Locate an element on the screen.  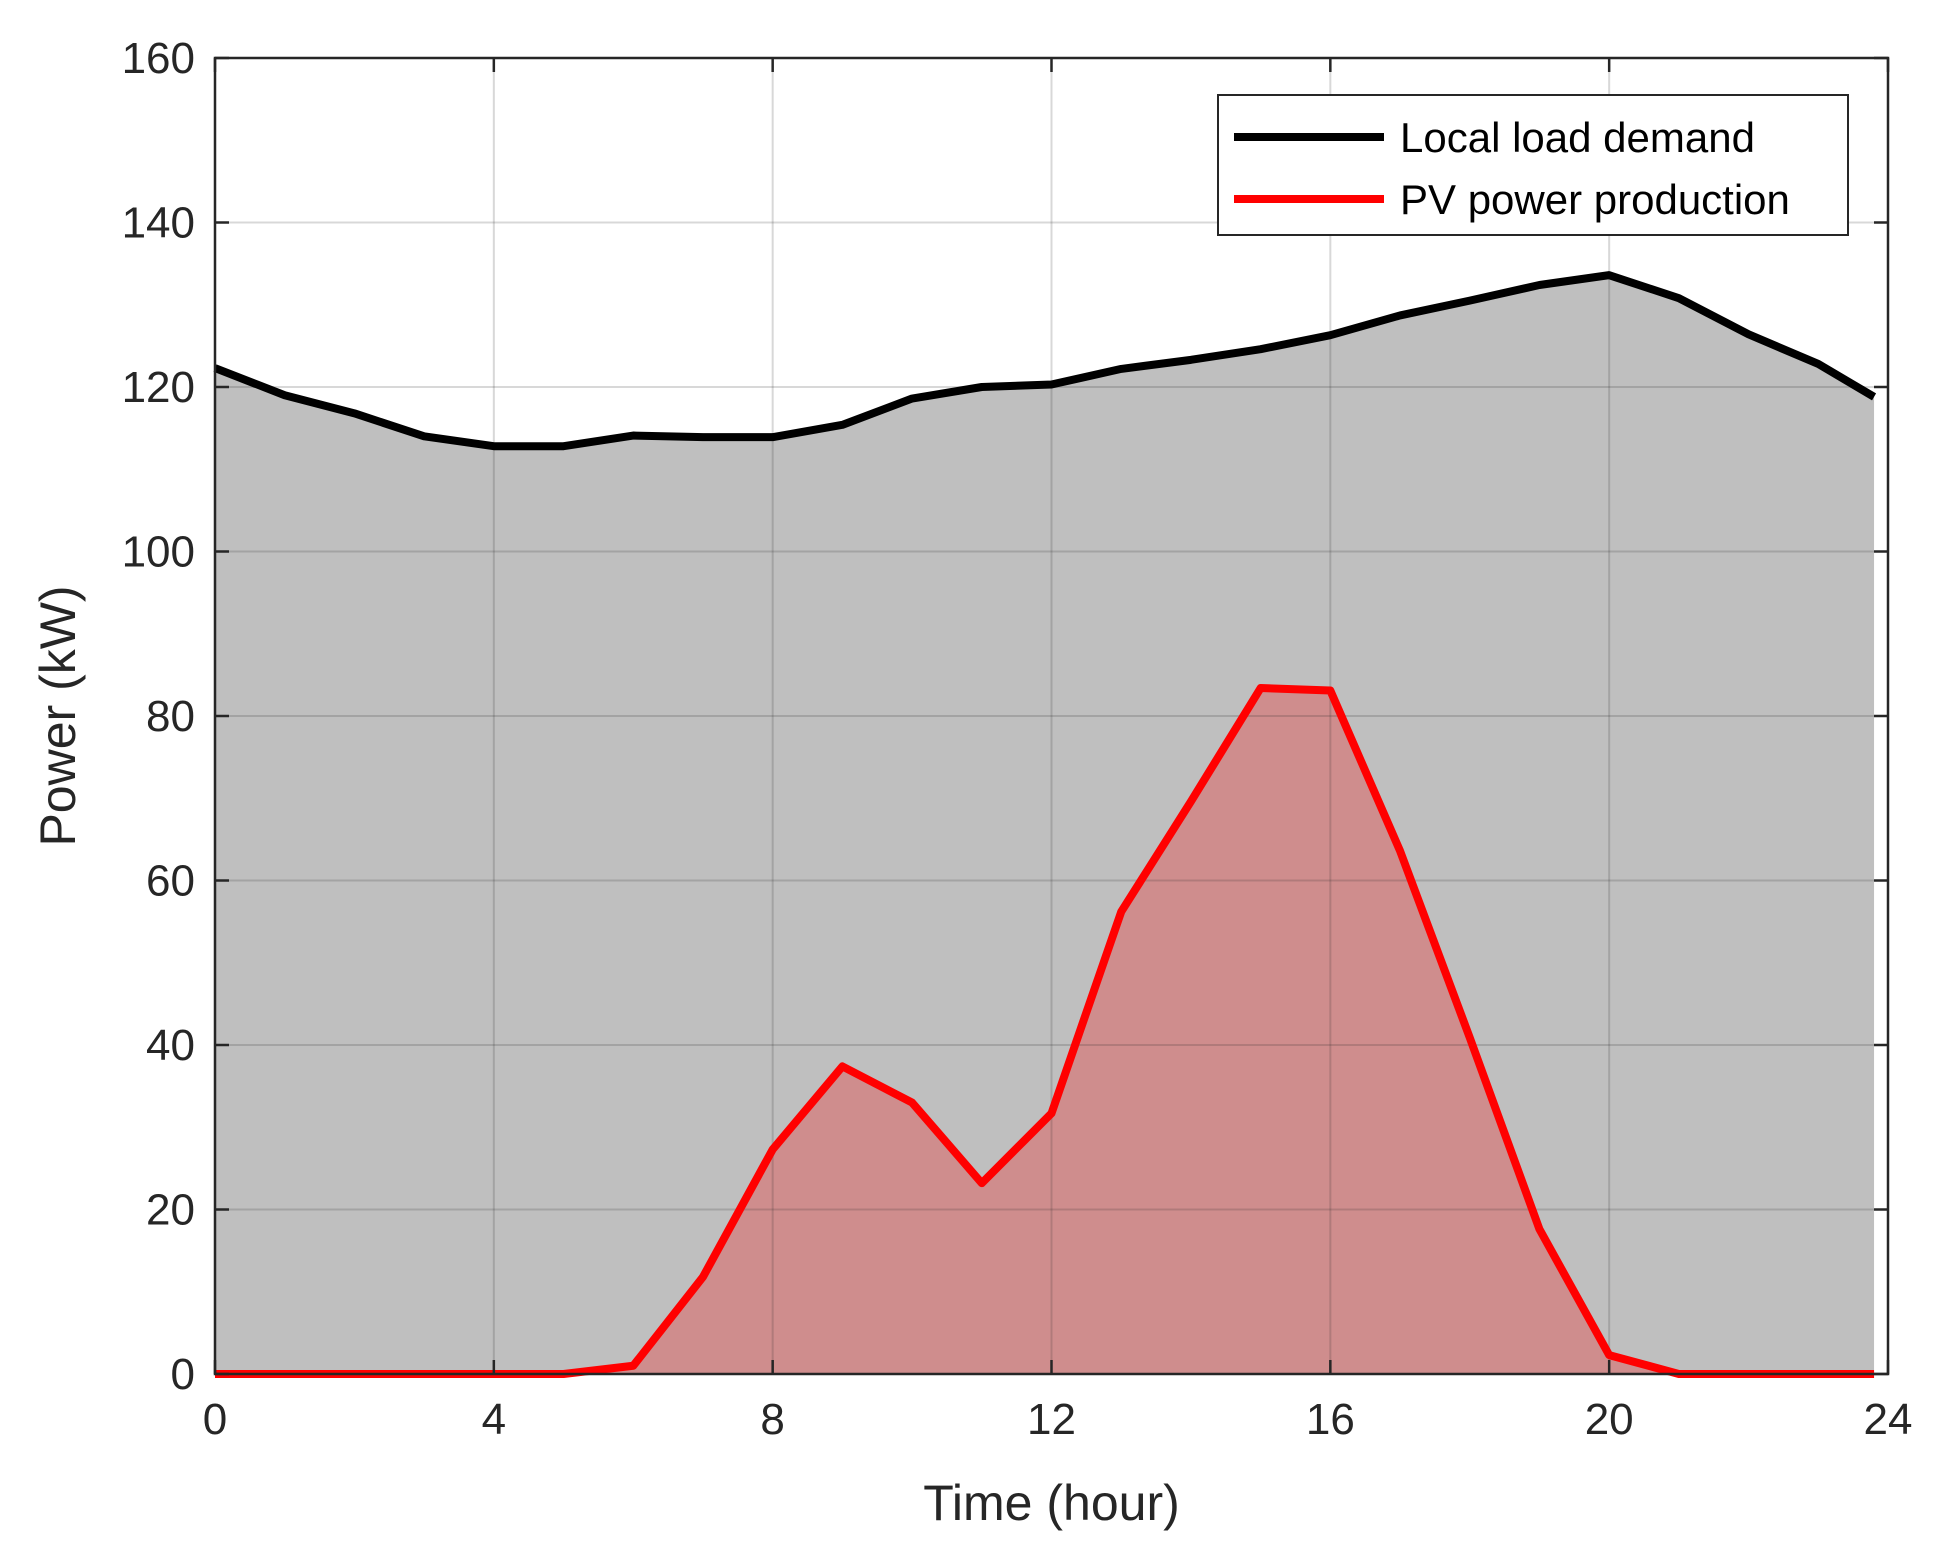
y-tick-label: 120 is located at coordinates (158, 387).